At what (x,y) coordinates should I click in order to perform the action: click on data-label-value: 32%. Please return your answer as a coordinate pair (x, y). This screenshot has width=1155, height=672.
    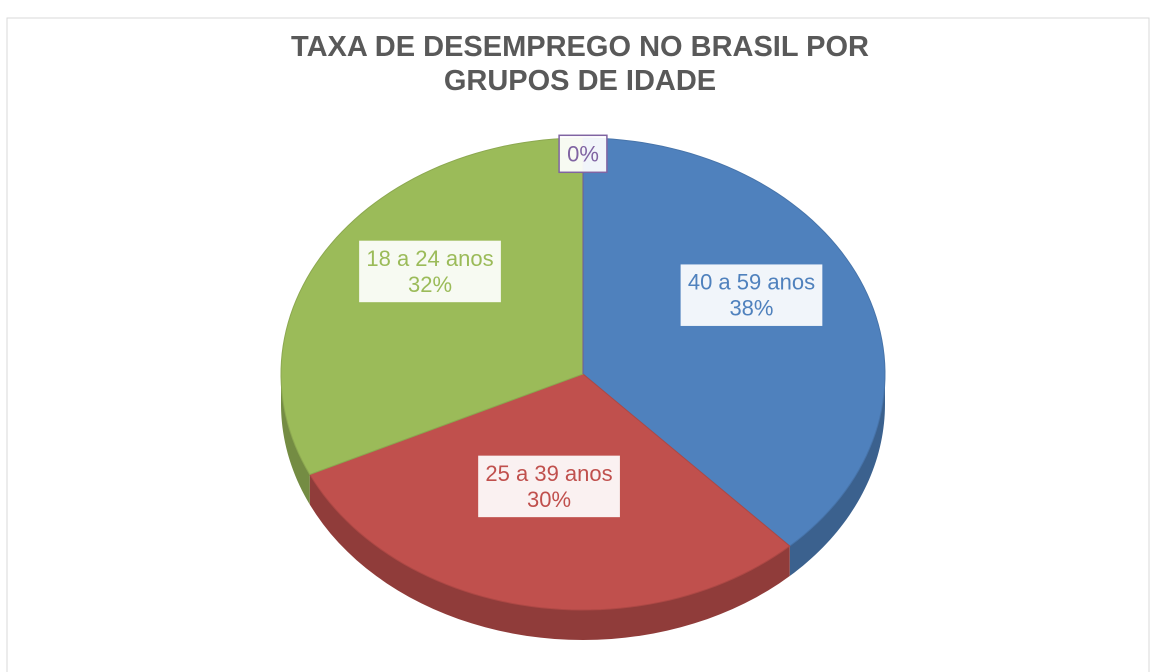
    Looking at the image, I should click on (430, 284).